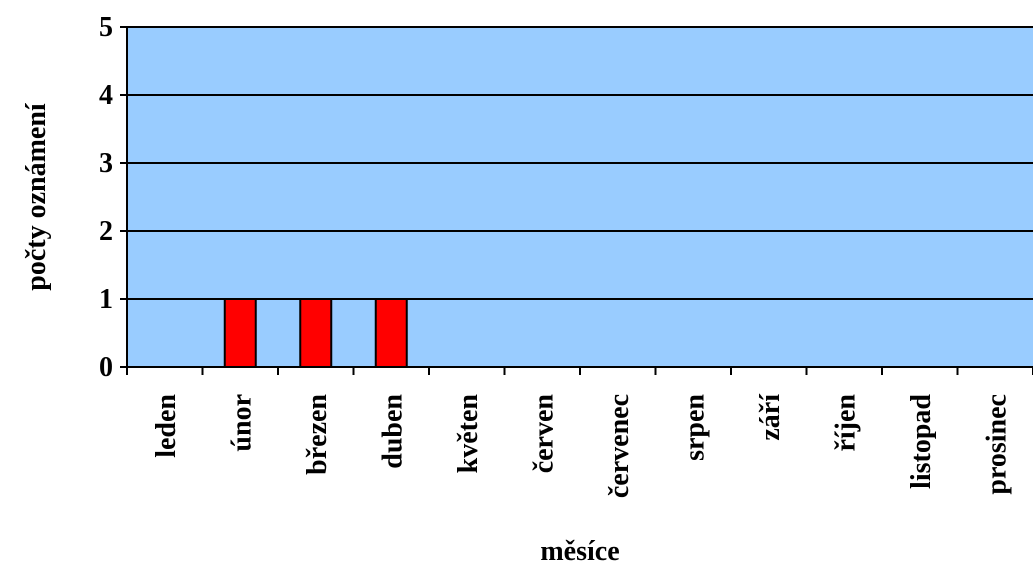 This screenshot has width=1033, height=574. I want to click on y-tick-labels: 0 1 2 3 4 5, so click(106, 197).